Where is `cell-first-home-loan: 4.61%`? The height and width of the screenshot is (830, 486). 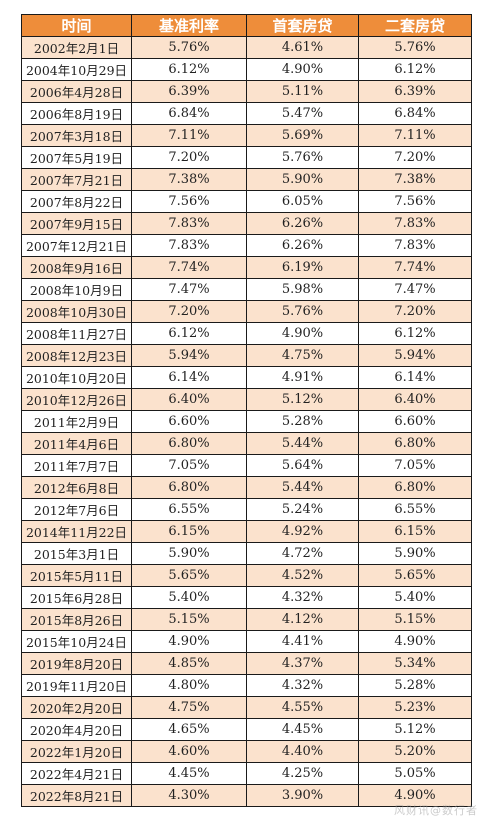 cell-first-home-loan: 4.61% is located at coordinates (302, 47).